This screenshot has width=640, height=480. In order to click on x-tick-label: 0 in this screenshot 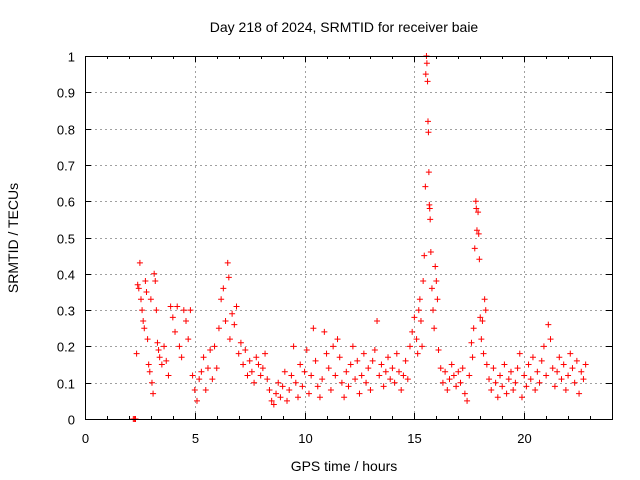, I will do `click(85, 438)`.